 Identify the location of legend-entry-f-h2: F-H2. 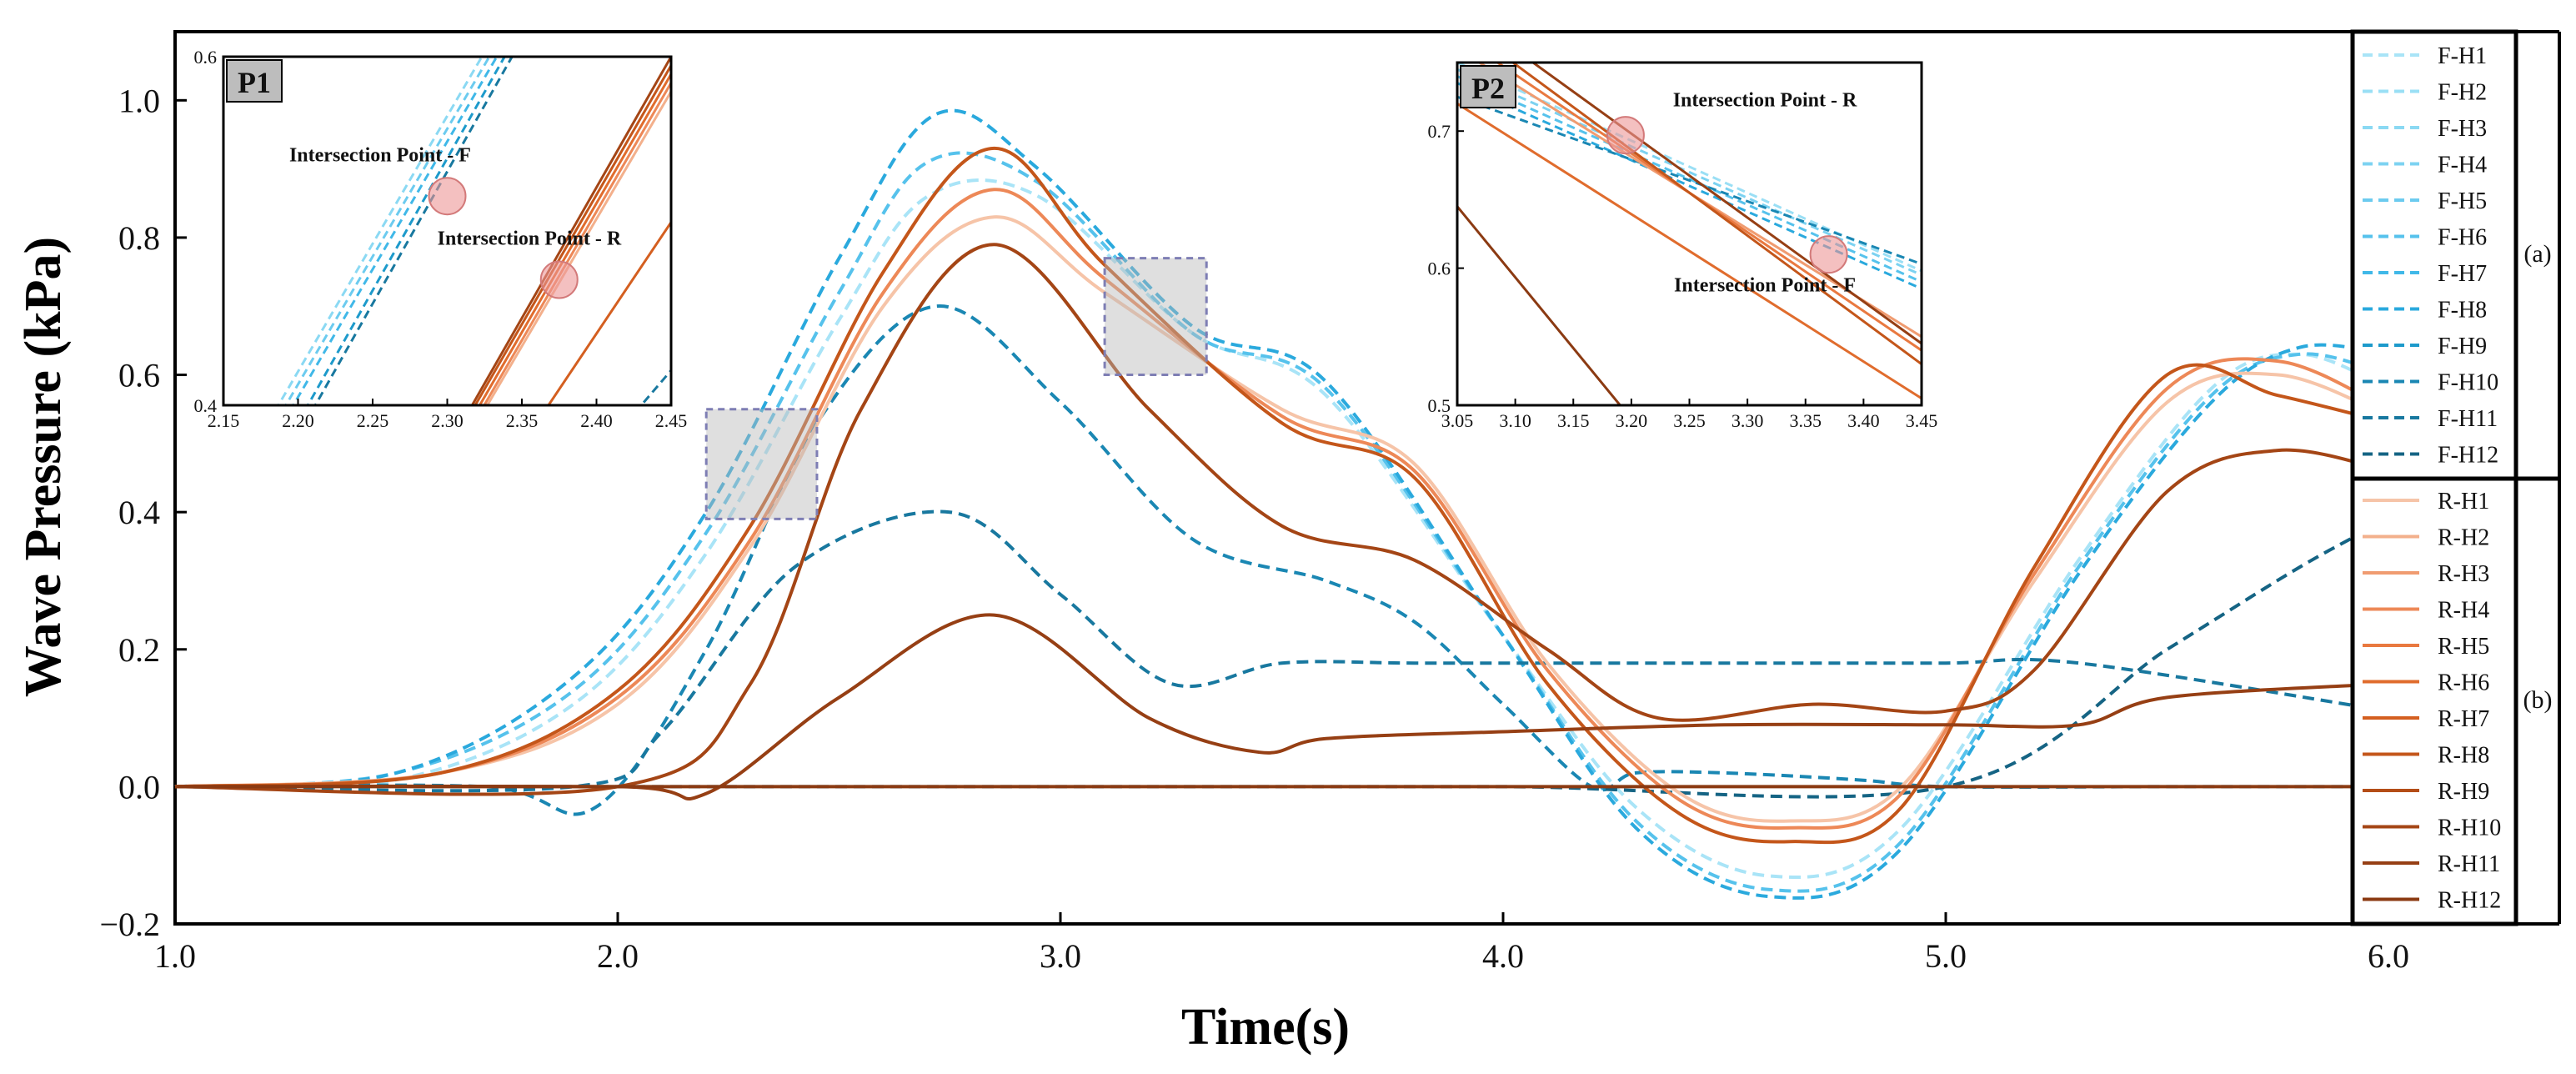
(2462, 93).